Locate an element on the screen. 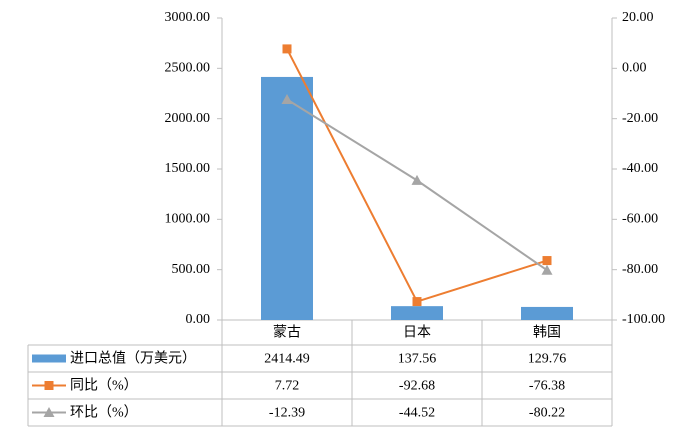 This screenshot has width=692, height=442. y-tick-label: 1000.00 is located at coordinates (188, 219).